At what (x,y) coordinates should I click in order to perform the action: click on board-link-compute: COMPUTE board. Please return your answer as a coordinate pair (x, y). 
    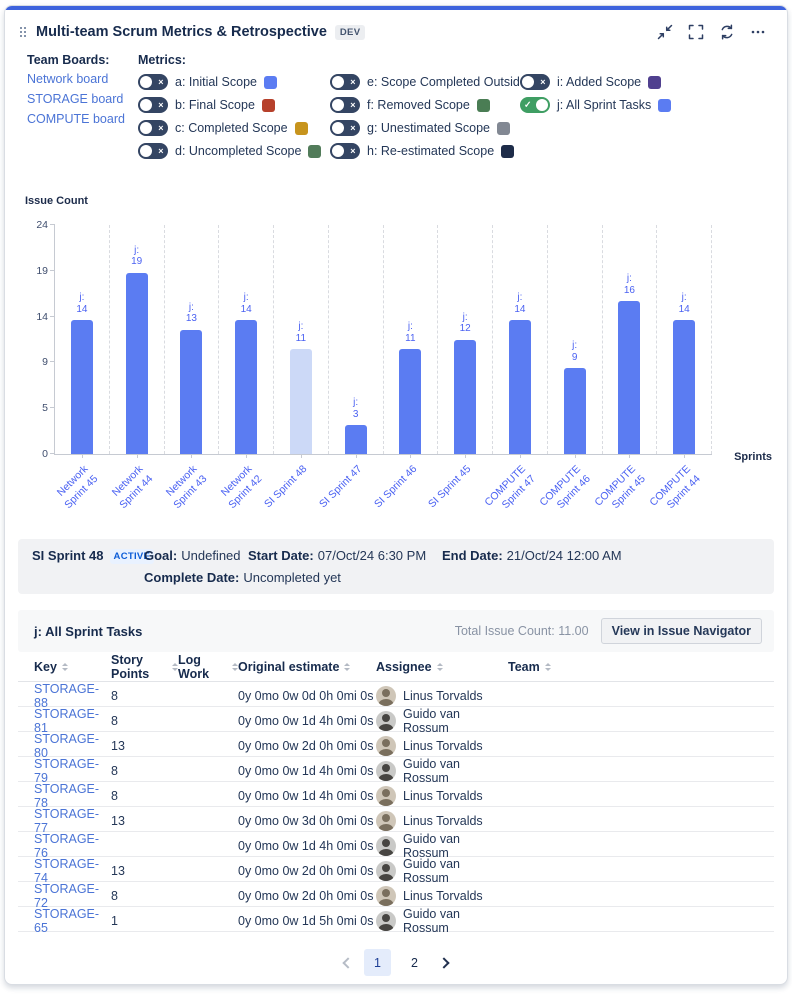
    Looking at the image, I should click on (76, 119).